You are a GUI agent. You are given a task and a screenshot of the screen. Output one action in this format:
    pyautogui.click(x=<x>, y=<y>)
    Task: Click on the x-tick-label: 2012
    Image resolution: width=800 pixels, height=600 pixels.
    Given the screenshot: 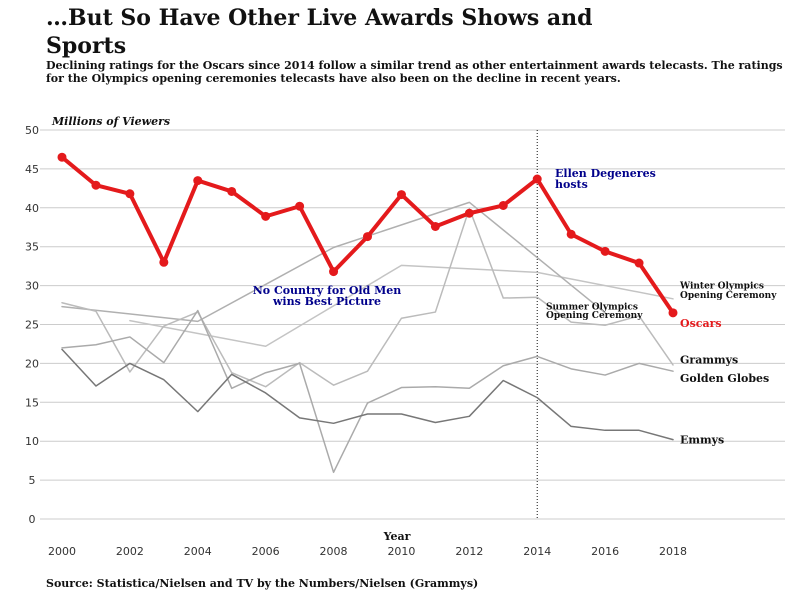 What is the action you would take?
    pyautogui.click(x=469, y=551)
    